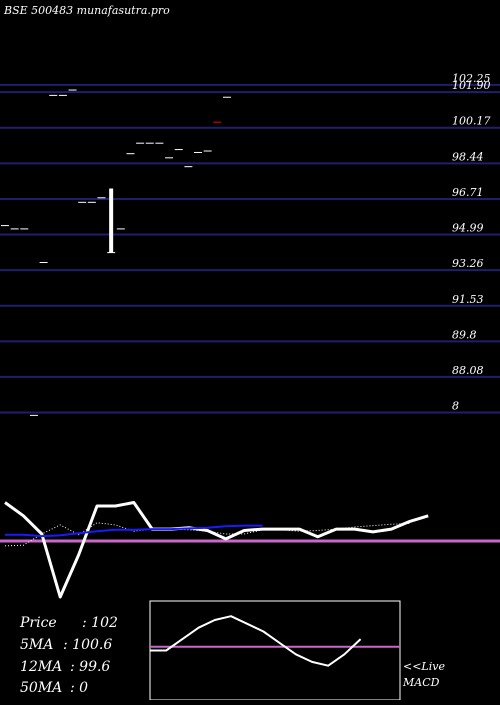 The image size is (500, 705). What do you see at coordinates (216, 550) in the screenshot?
I see `price-line` at bounding box center [216, 550].